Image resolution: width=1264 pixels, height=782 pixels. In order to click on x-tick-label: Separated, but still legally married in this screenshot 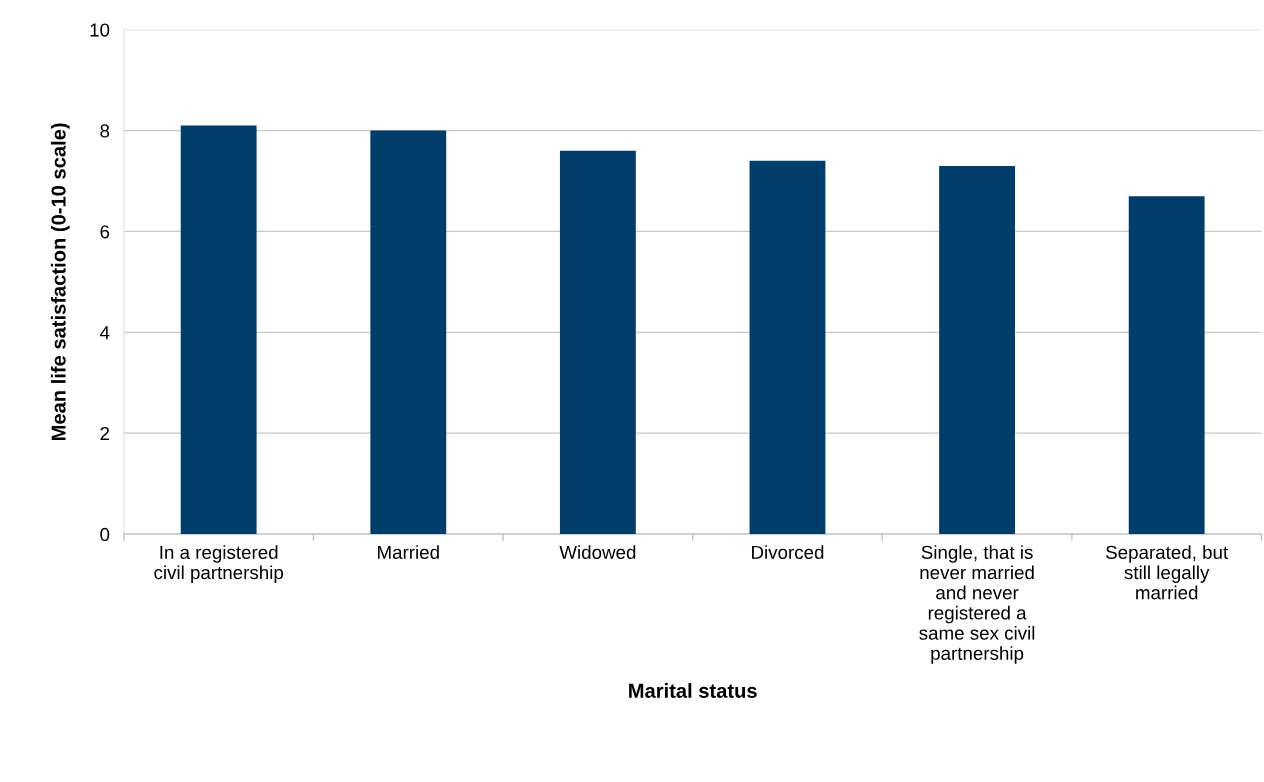, I will do `click(1167, 572)`.